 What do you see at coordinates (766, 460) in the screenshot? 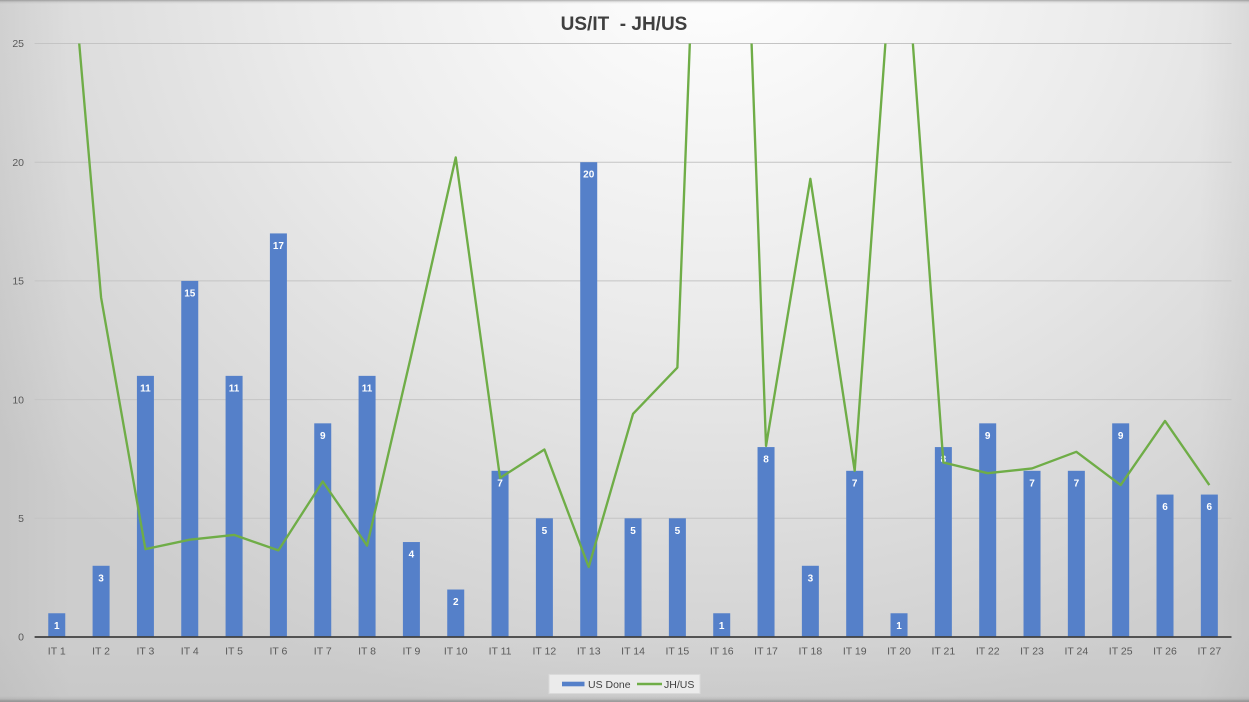
I see `svg-text: 8` at bounding box center [766, 460].